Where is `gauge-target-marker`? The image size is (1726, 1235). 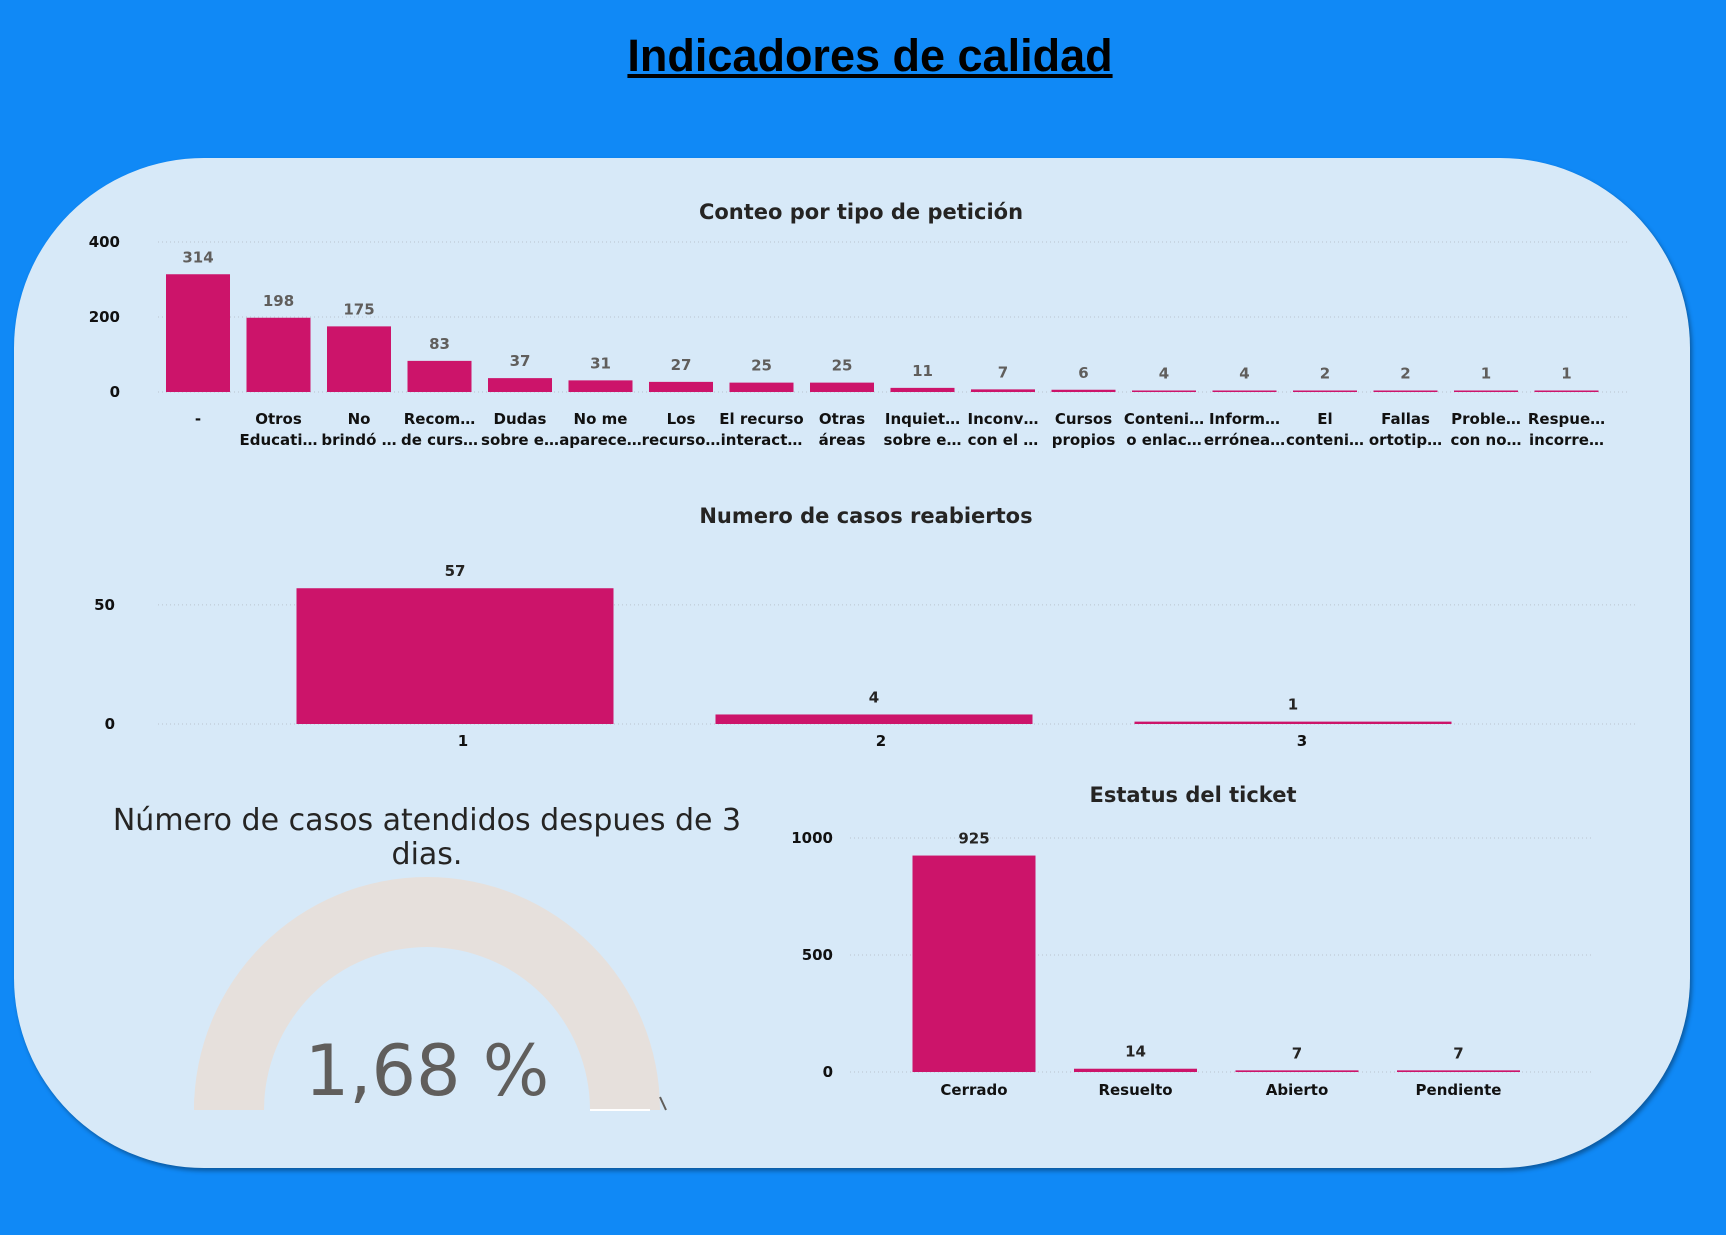
gauge-target-marker is located at coordinates (663, 1103).